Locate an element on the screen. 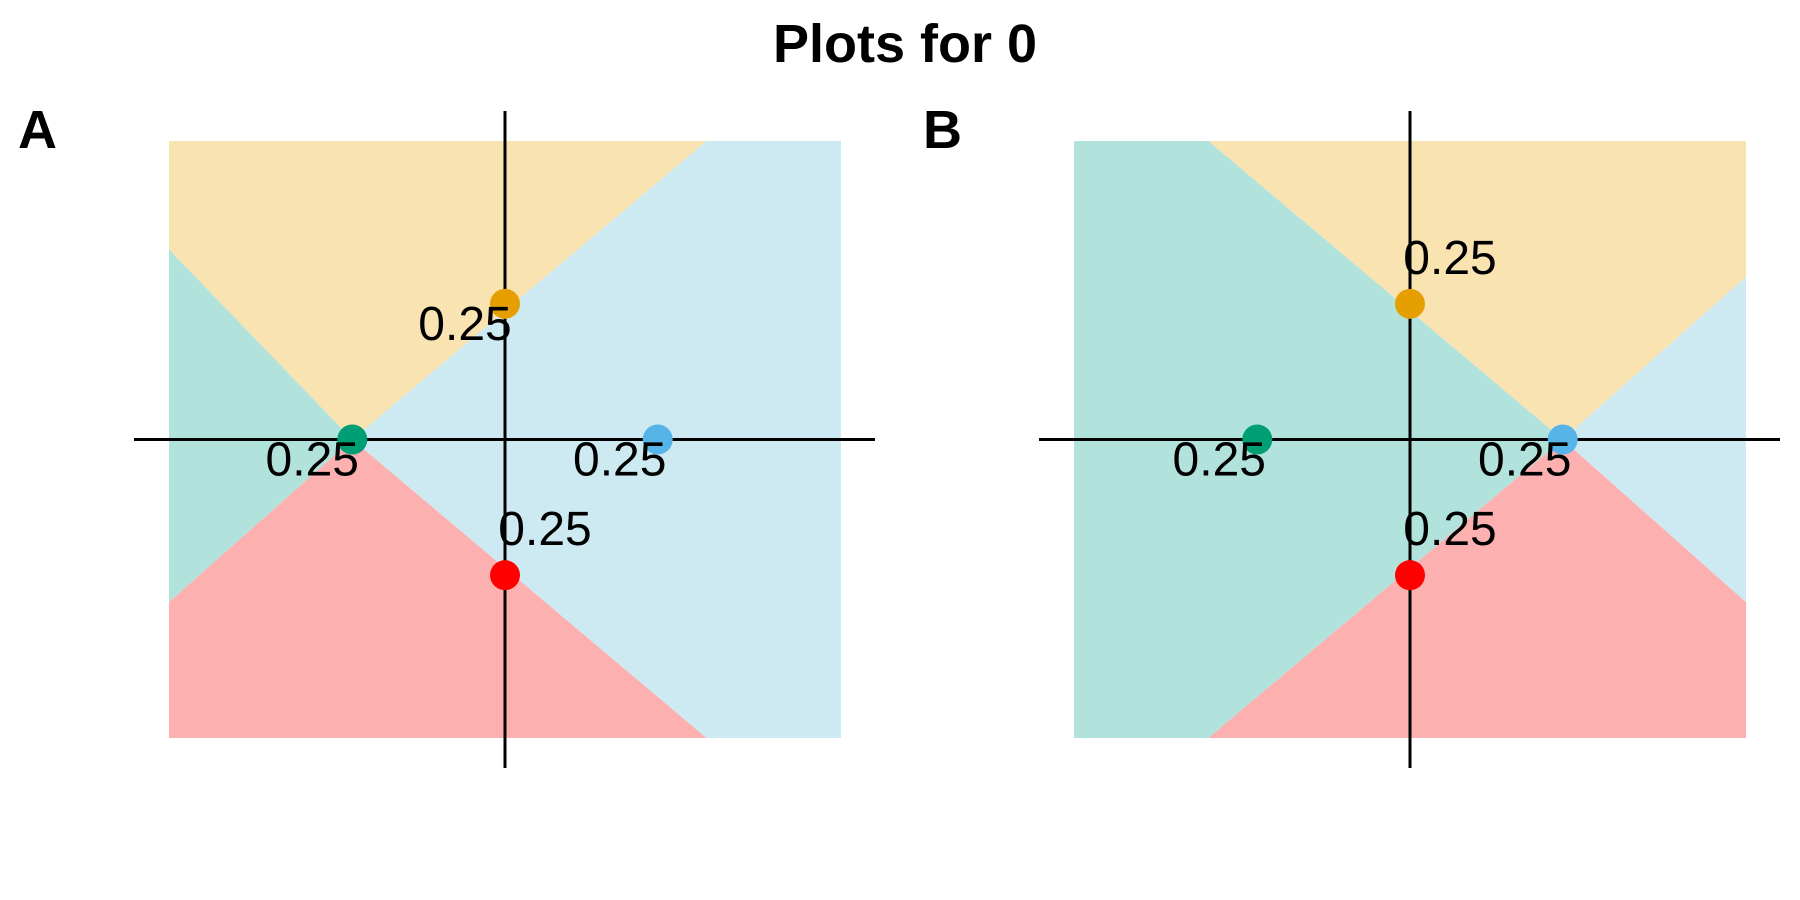 This screenshot has height=900, width=1800. panel-a-points is located at coordinates (505, 439).